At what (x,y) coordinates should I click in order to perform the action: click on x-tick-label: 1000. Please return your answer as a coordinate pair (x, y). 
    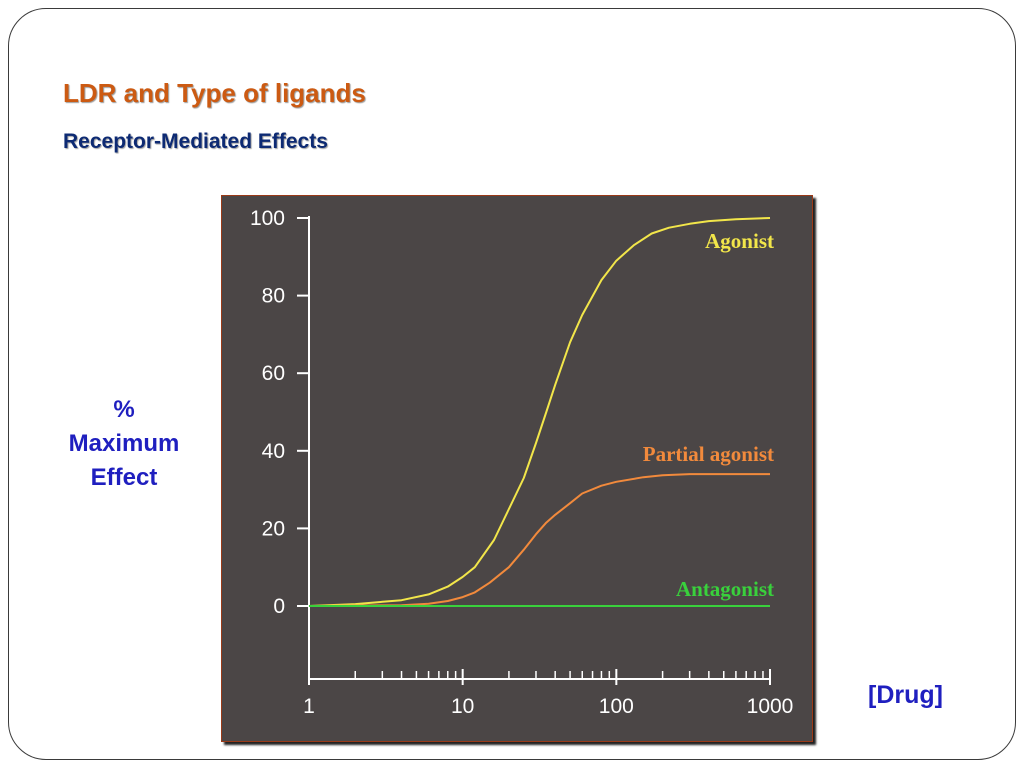
    Looking at the image, I should click on (770, 706).